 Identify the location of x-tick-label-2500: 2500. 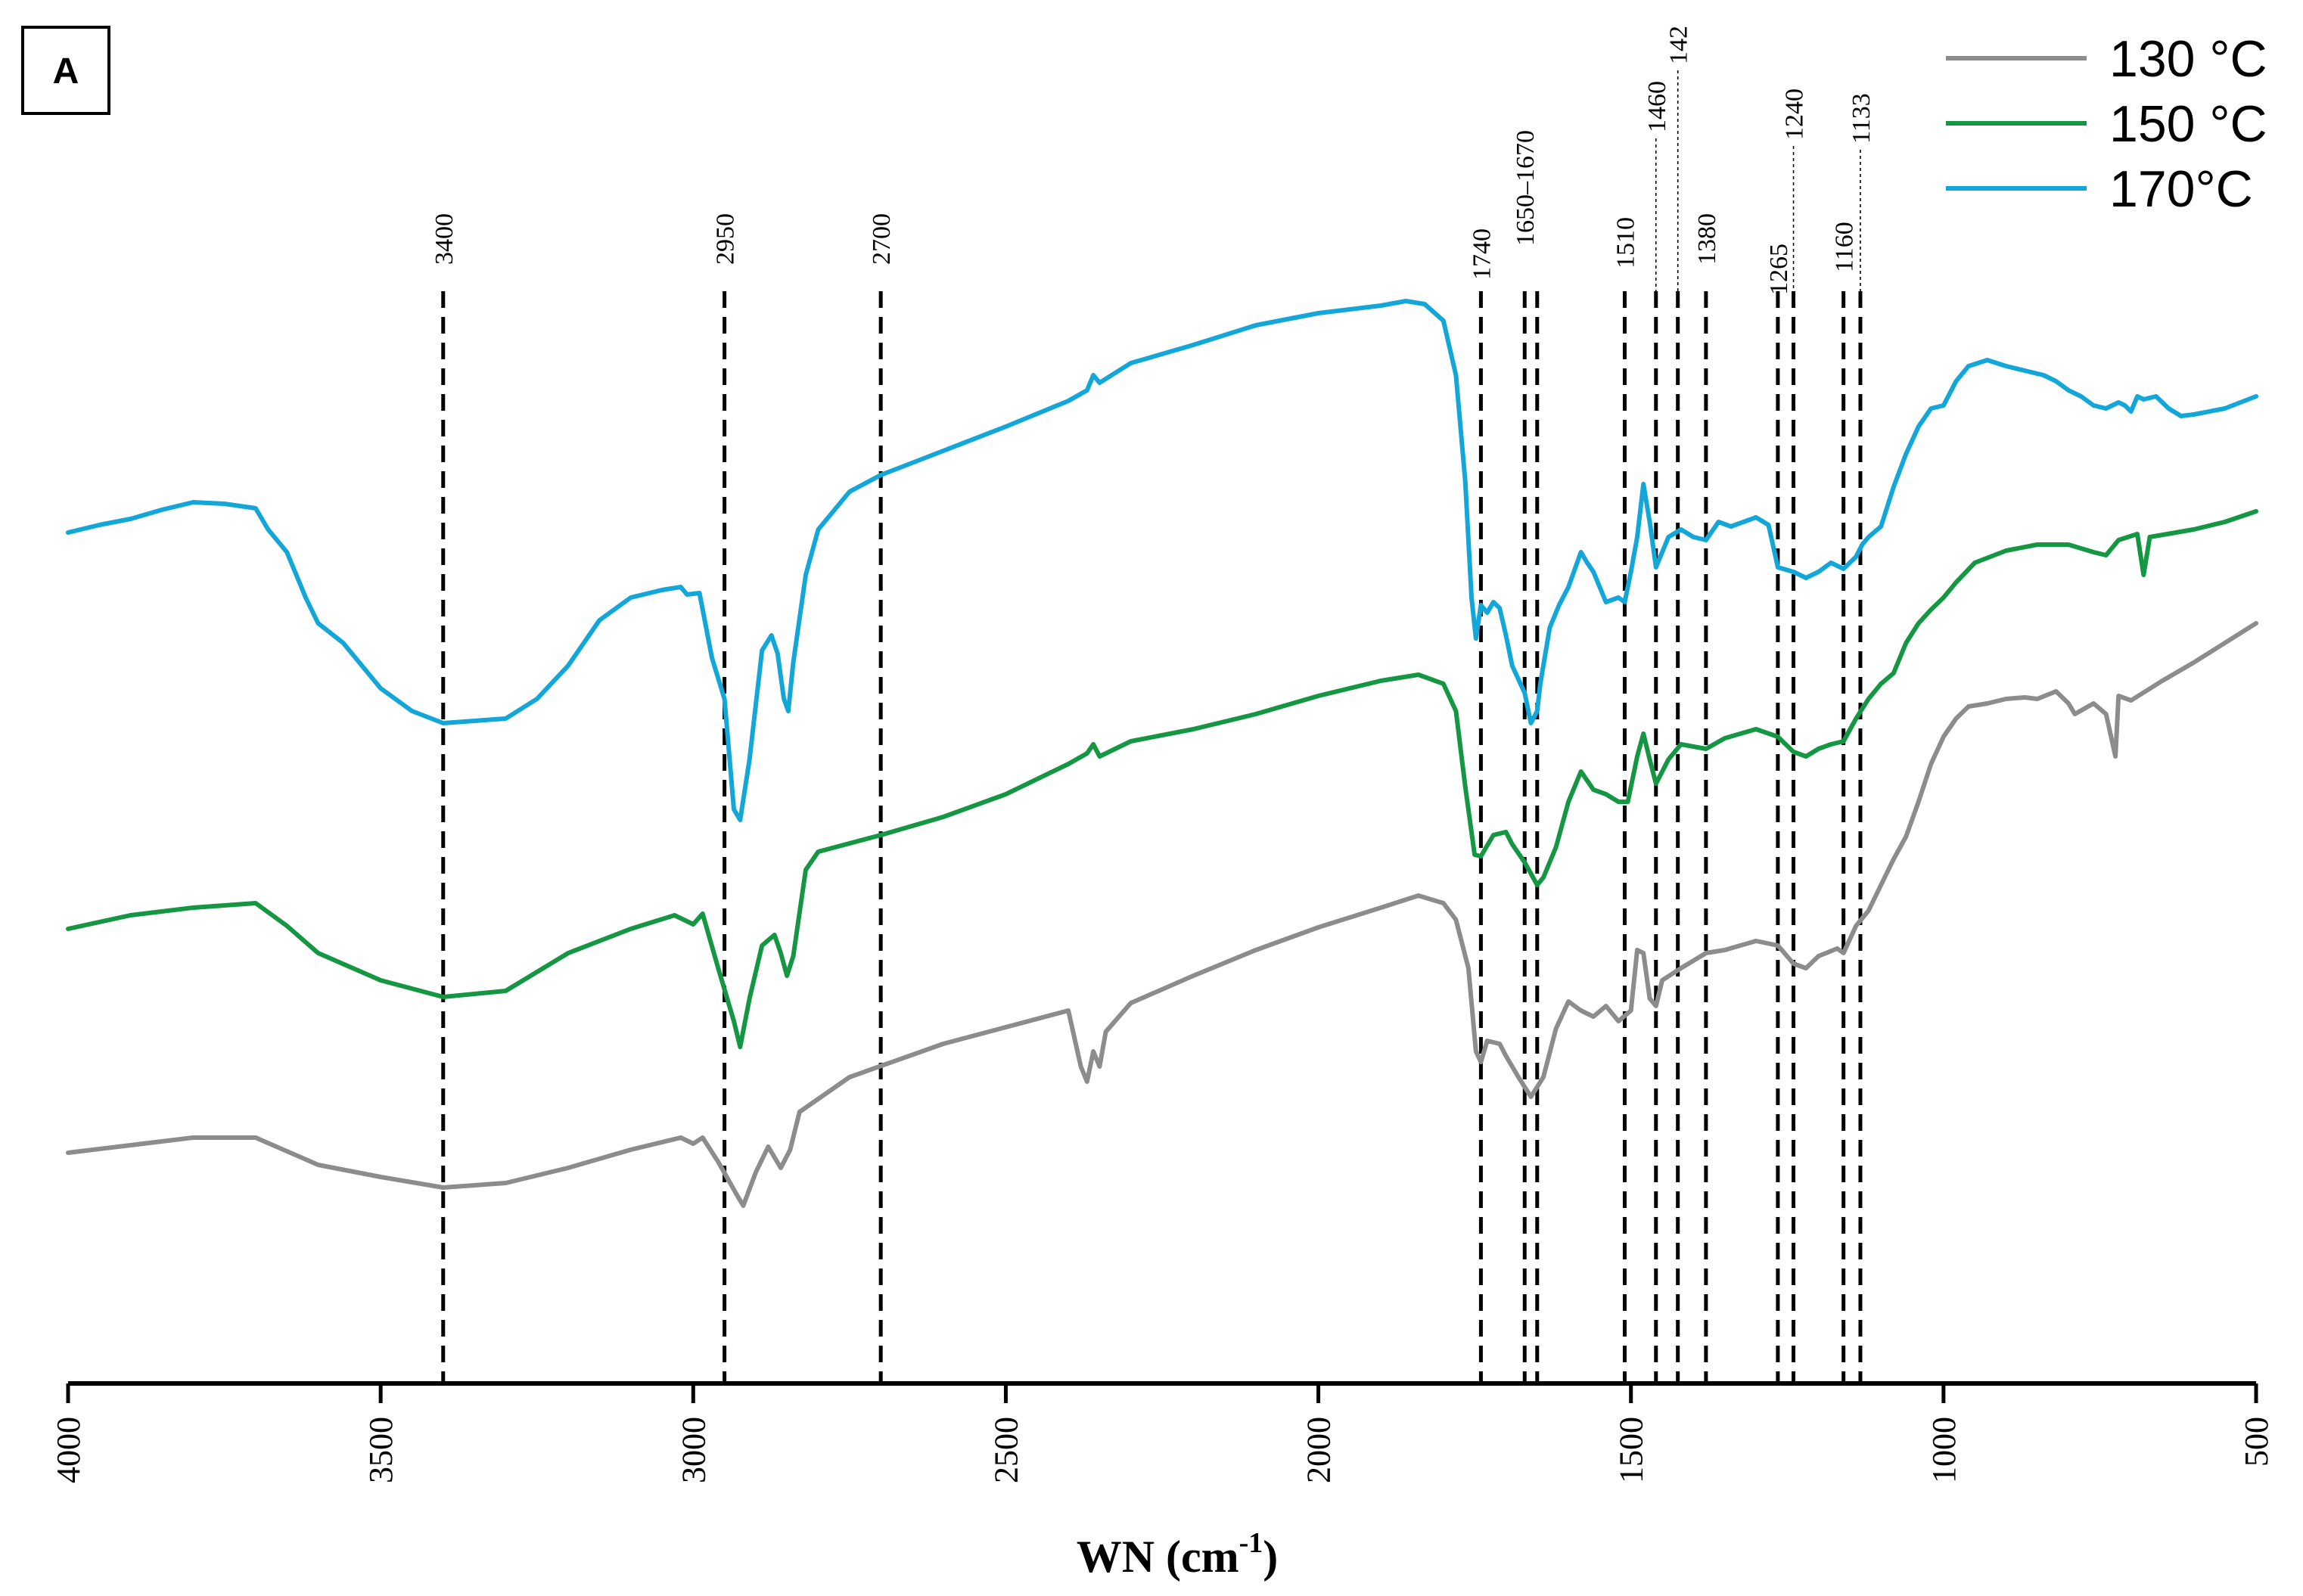
(1005, 1450).